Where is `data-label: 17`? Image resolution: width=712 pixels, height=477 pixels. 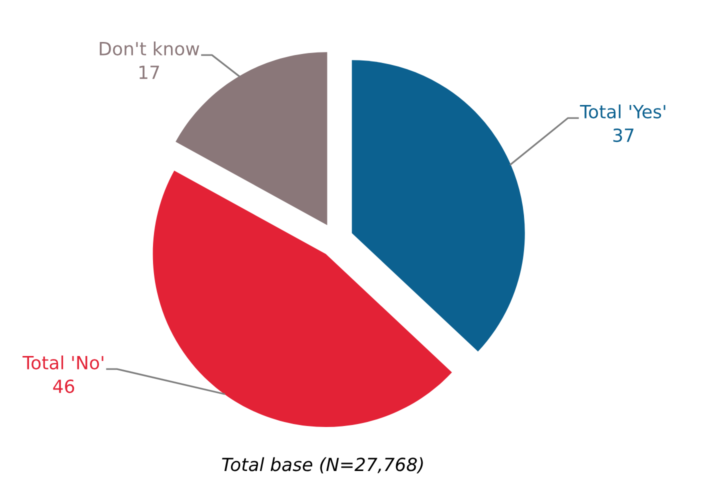
data-label: 17 is located at coordinates (149, 72).